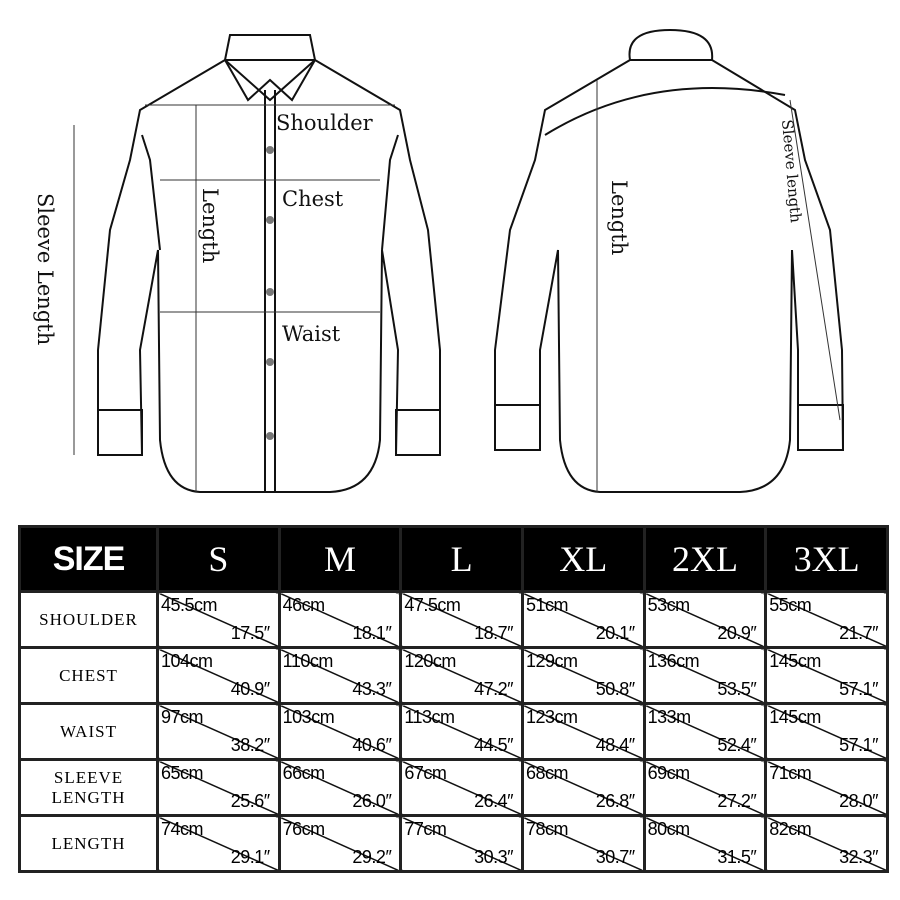 This screenshot has height=900, width=900. I want to click on inch-value: 31.5″, so click(737, 857).